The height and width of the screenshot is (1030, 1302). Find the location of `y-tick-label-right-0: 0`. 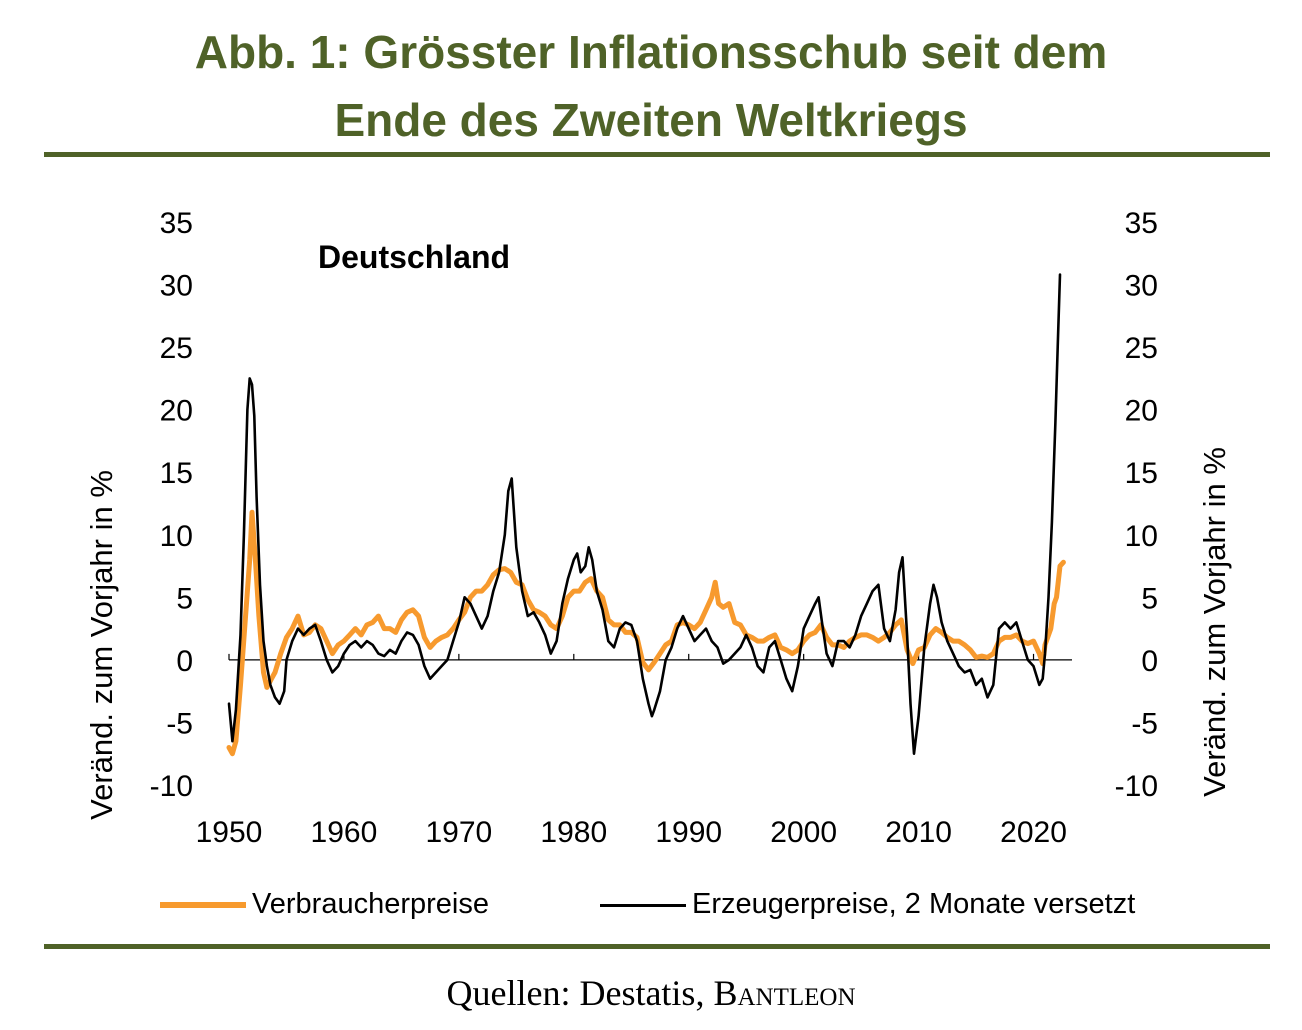

y-tick-label-right-0: 0 is located at coordinates (1149, 661).